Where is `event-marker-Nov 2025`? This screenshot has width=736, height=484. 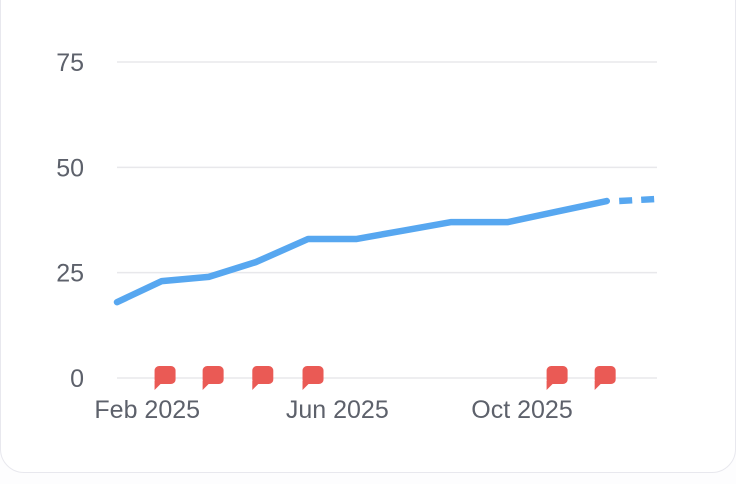
event-marker-Nov 2025 is located at coordinates (557, 378).